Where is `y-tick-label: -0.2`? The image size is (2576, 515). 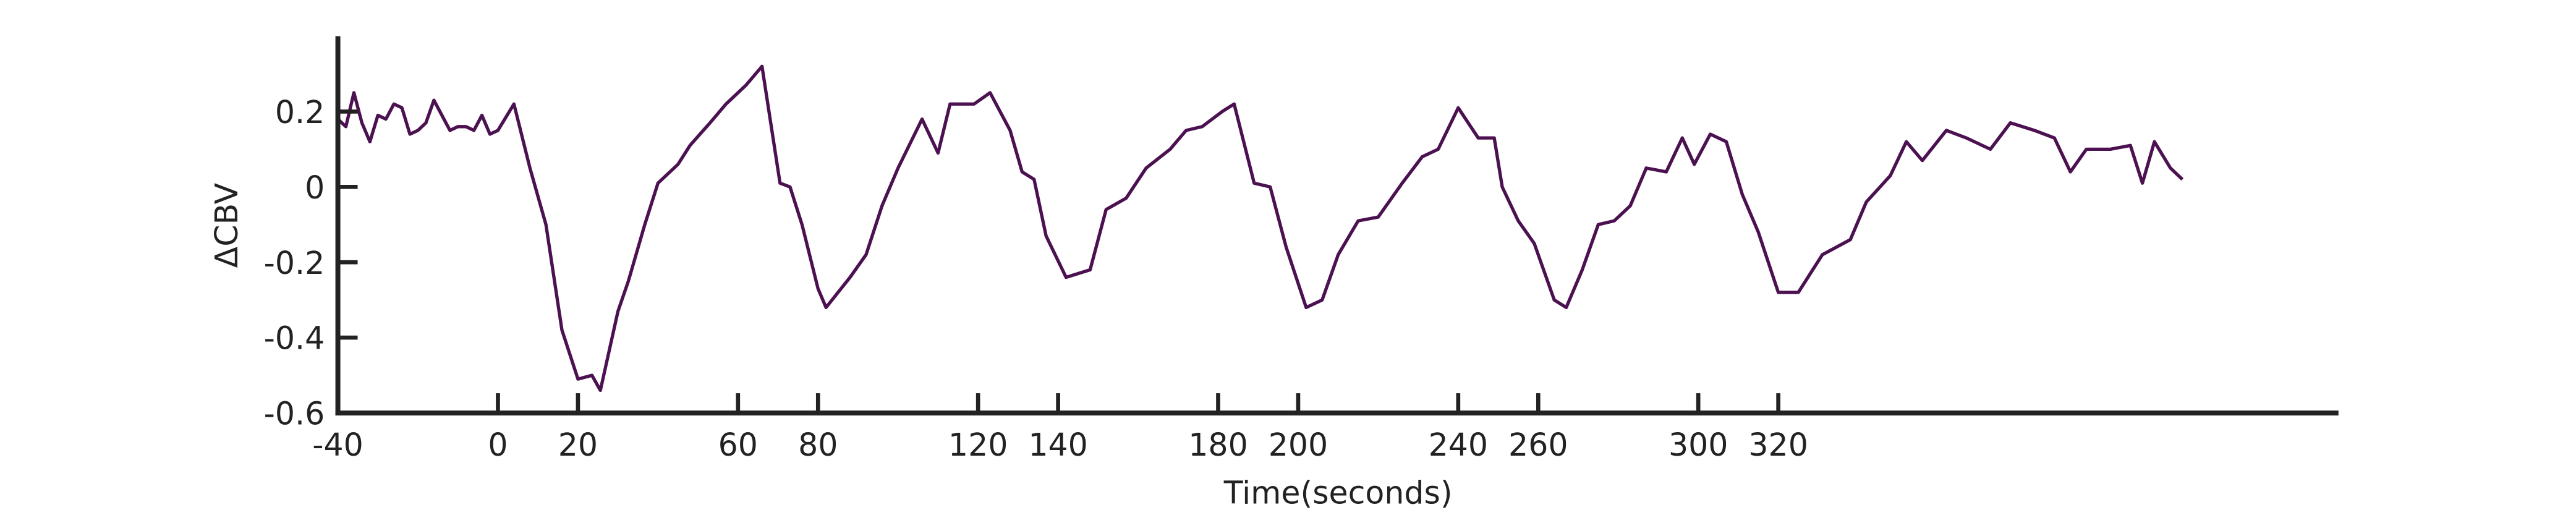 y-tick-label: -0.2 is located at coordinates (294, 263).